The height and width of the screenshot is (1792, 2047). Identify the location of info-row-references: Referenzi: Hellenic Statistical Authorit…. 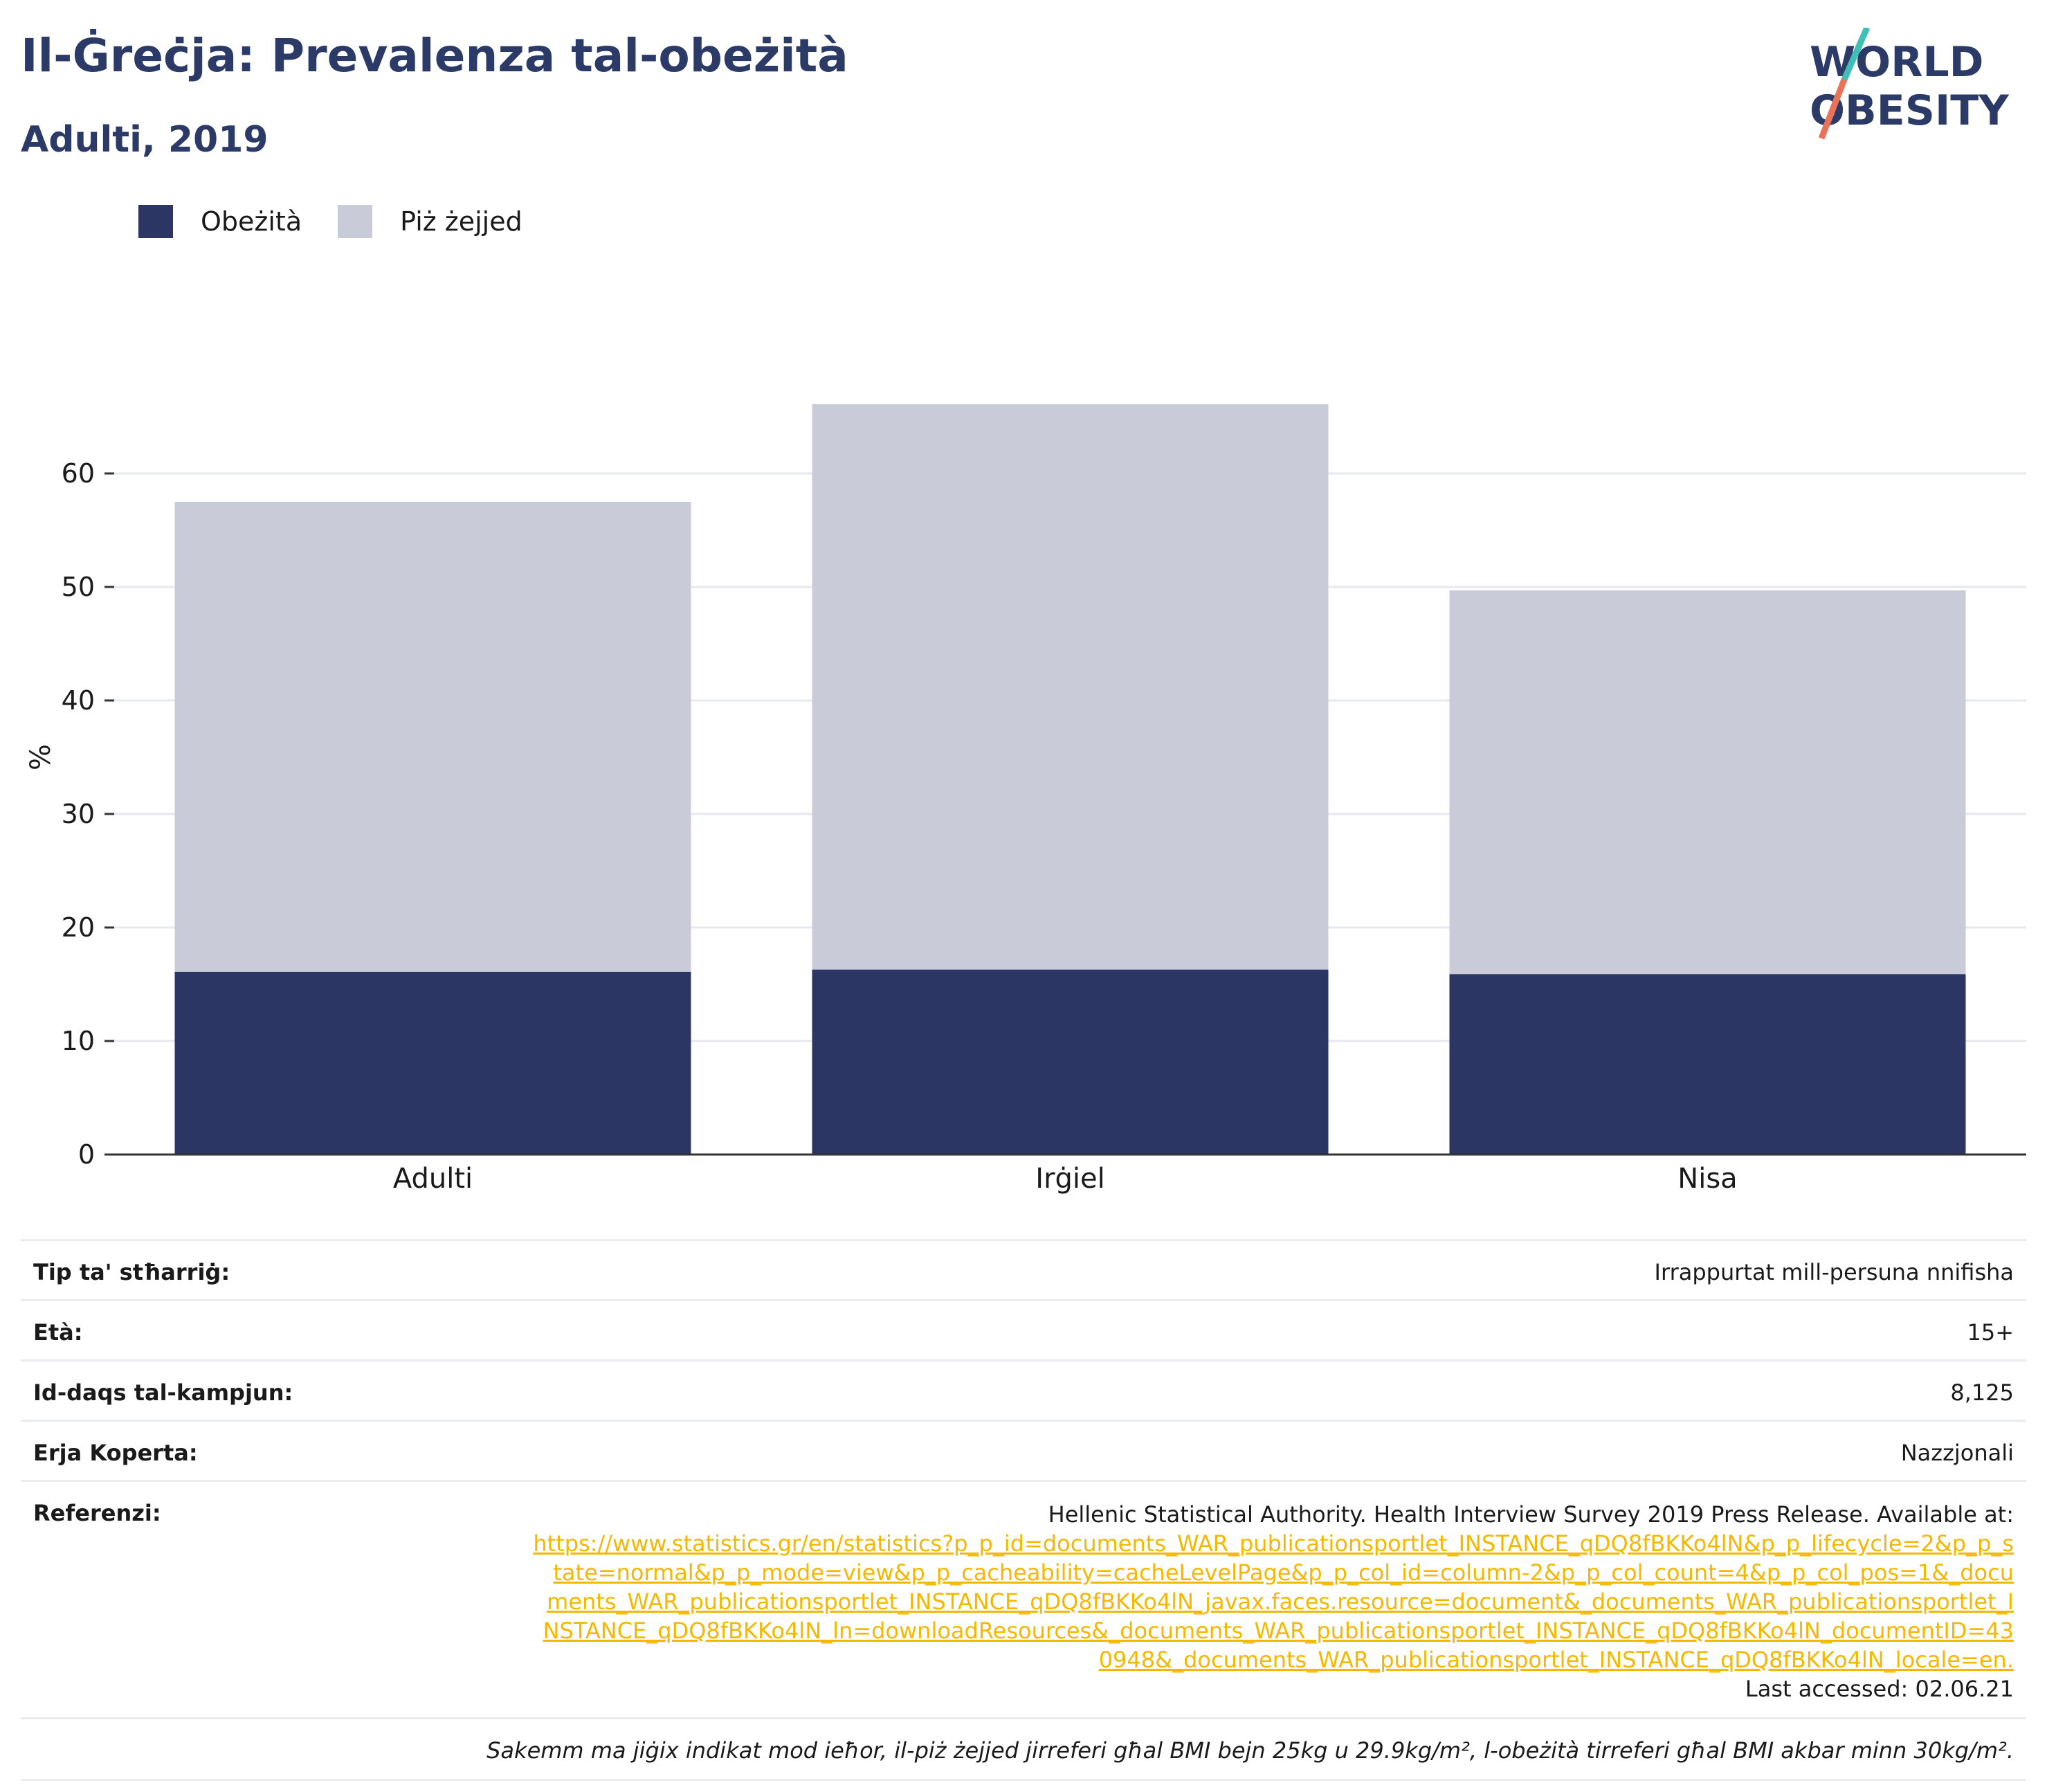
(1024, 1598).